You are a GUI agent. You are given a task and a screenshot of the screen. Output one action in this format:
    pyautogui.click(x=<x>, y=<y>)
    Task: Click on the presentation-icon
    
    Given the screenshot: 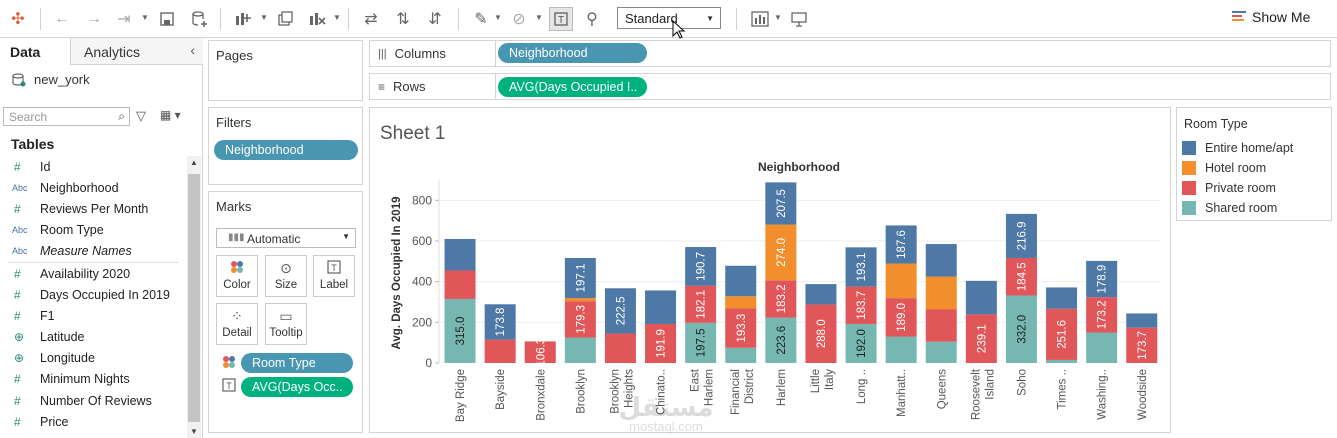 What is the action you would take?
    pyautogui.click(x=799, y=19)
    